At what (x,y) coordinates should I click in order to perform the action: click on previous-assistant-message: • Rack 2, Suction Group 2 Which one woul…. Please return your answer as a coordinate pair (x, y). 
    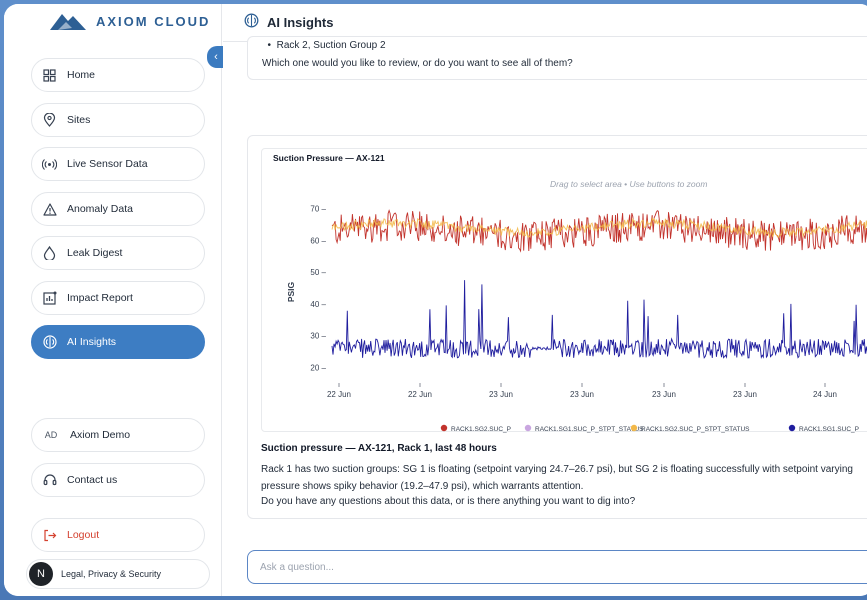
    Looking at the image, I should click on (557, 58).